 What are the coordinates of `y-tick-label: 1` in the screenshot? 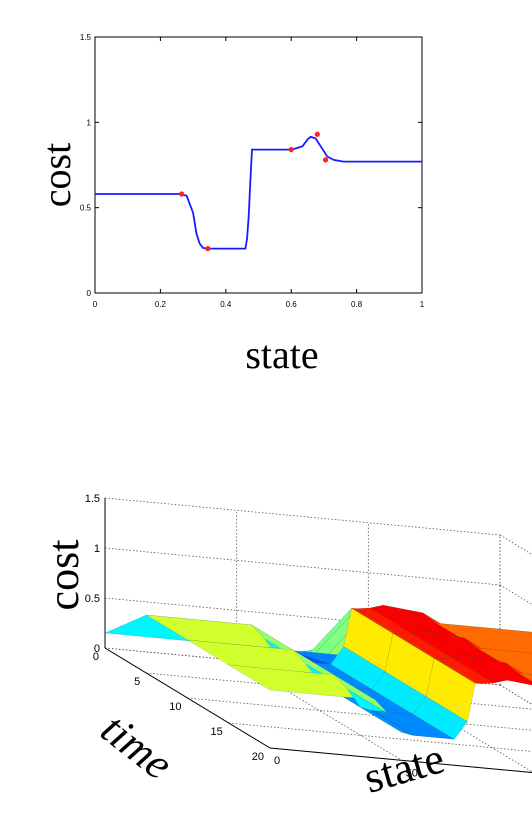 It's located at (89, 122).